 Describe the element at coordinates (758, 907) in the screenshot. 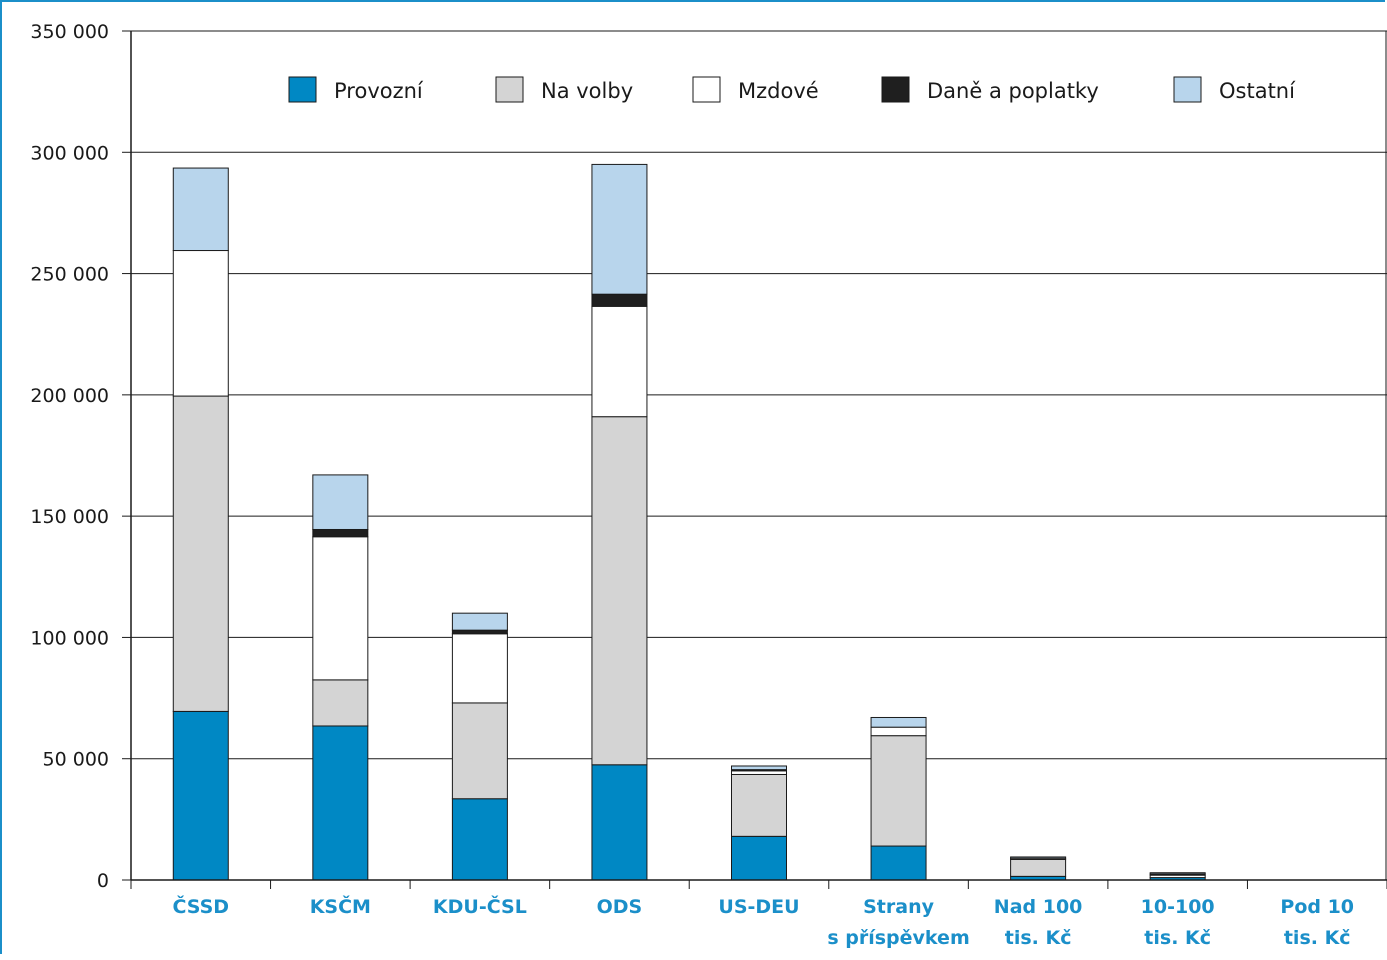

I see `x-tick-label: US-DEU` at that location.